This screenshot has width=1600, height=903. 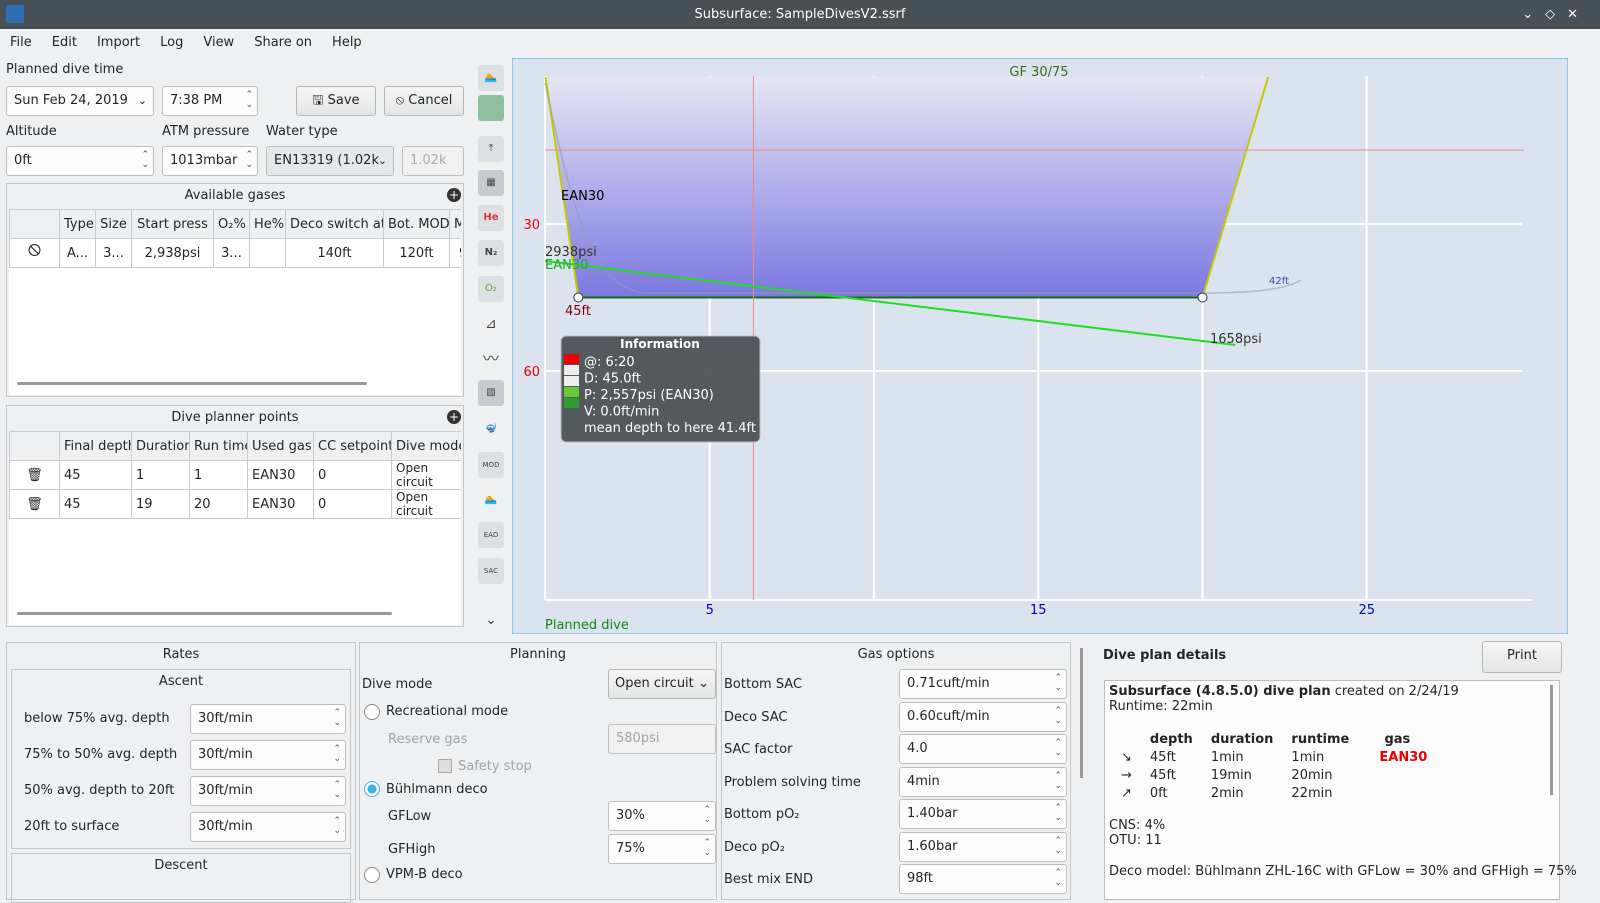 What do you see at coordinates (455, 224) in the screenshot?
I see `column-header: MND` at bounding box center [455, 224].